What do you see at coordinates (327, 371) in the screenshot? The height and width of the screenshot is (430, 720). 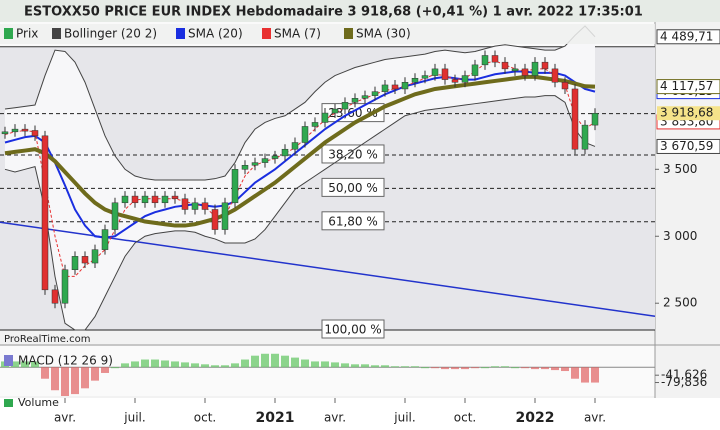 I see `macd-area` at bounding box center [327, 371].